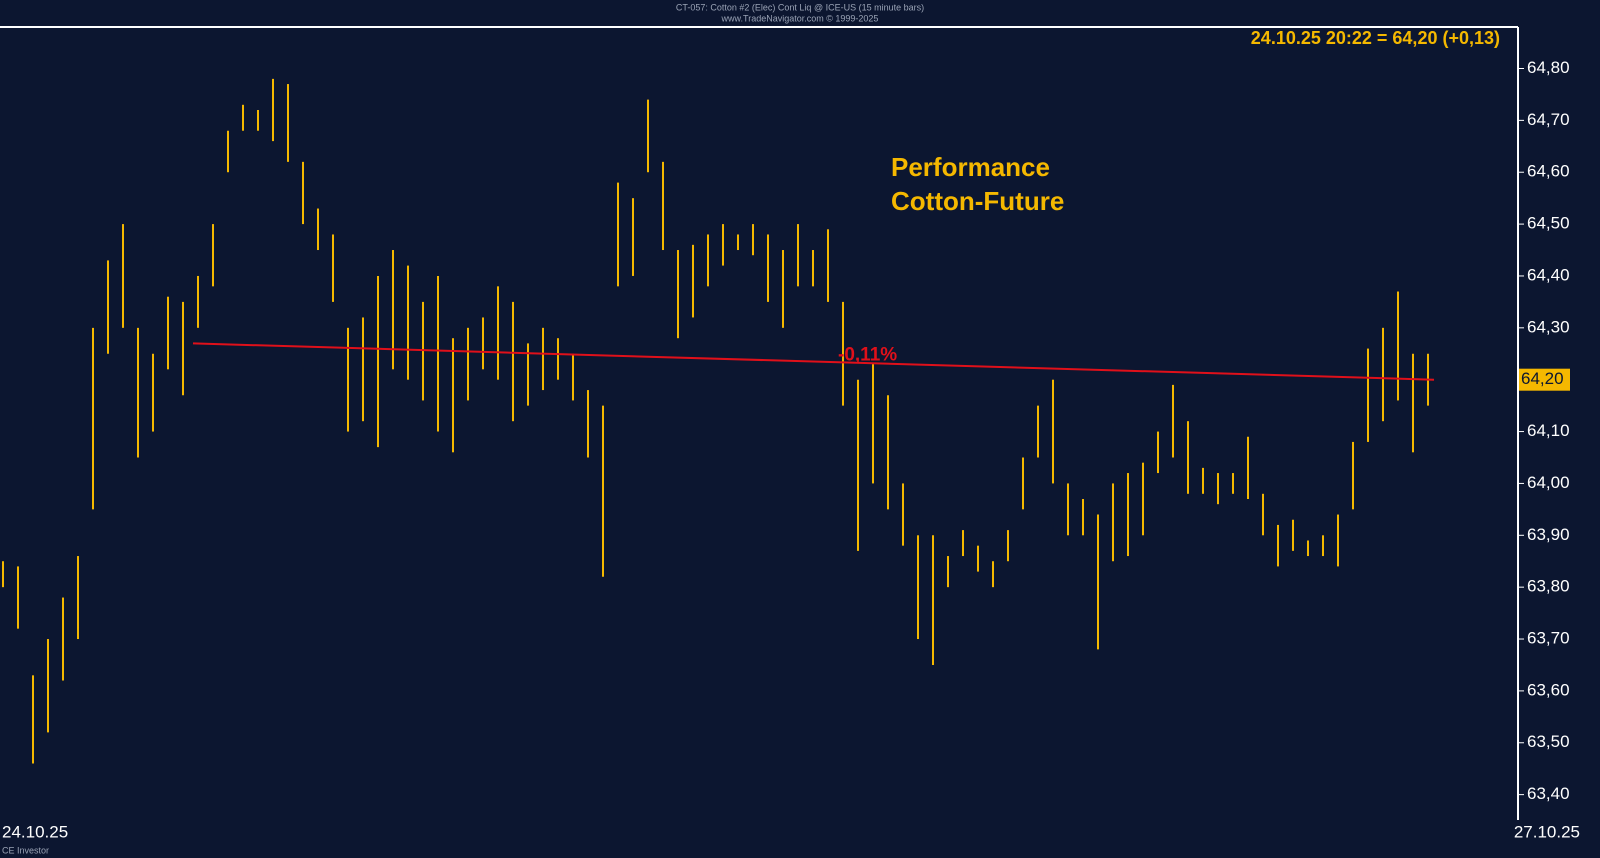 The image size is (1600, 858). Describe the element at coordinates (1548, 482) in the screenshot. I see `y-tick-label: 64,00` at that location.